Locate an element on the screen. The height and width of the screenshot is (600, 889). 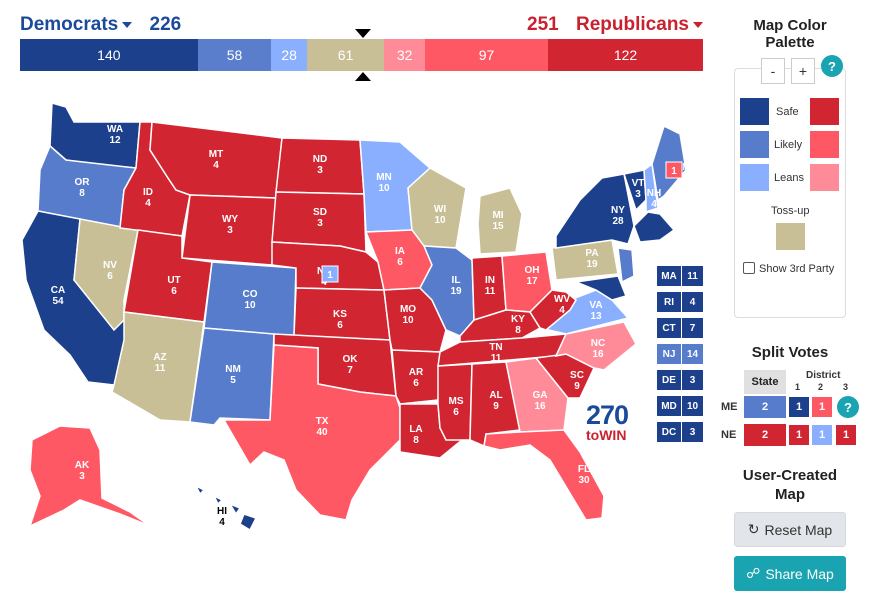
ne-district-value: 1 is located at coordinates (330, 275).